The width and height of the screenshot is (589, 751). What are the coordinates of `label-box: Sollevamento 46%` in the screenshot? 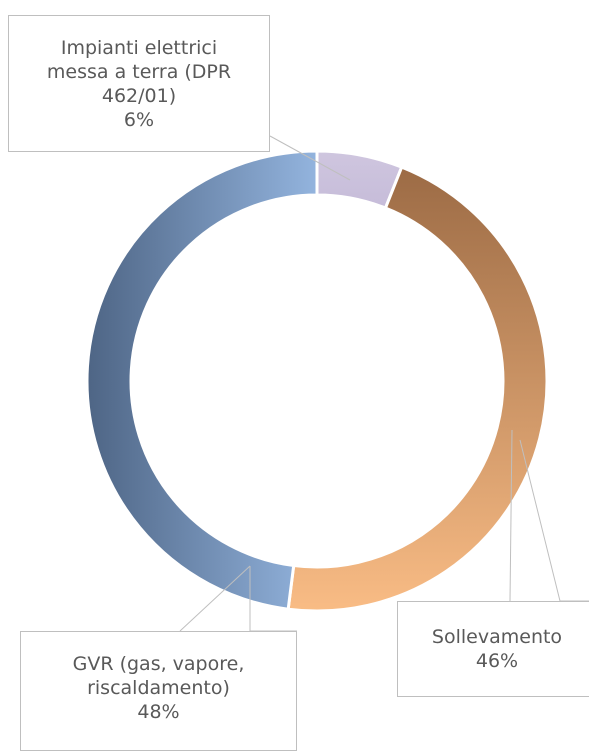 It's located at (493, 649).